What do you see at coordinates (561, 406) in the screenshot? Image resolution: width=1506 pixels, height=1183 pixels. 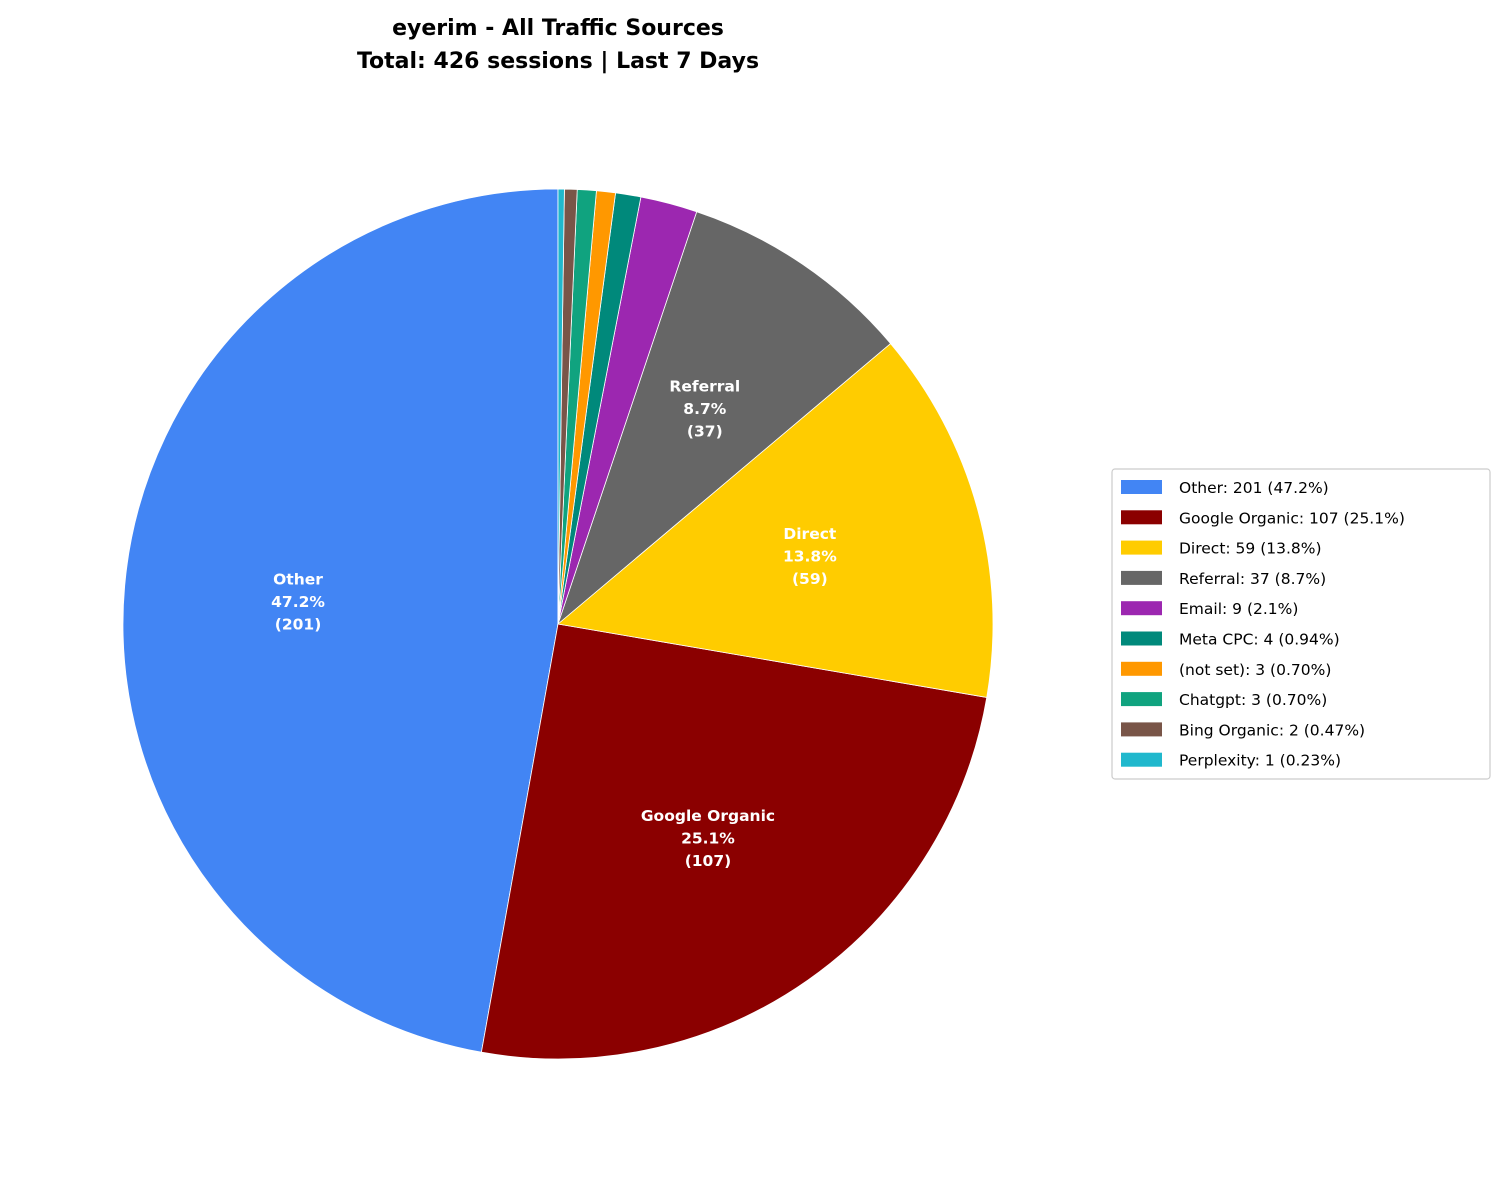 I see `pie-slice-perplexity` at bounding box center [561, 406].